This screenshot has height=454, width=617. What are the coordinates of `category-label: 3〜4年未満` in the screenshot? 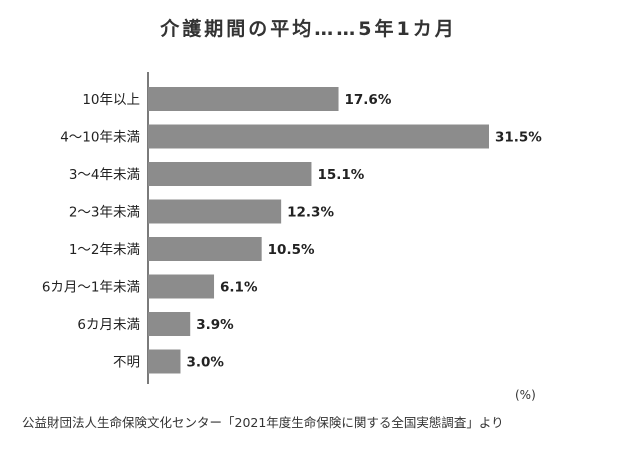 It's located at (104, 175).